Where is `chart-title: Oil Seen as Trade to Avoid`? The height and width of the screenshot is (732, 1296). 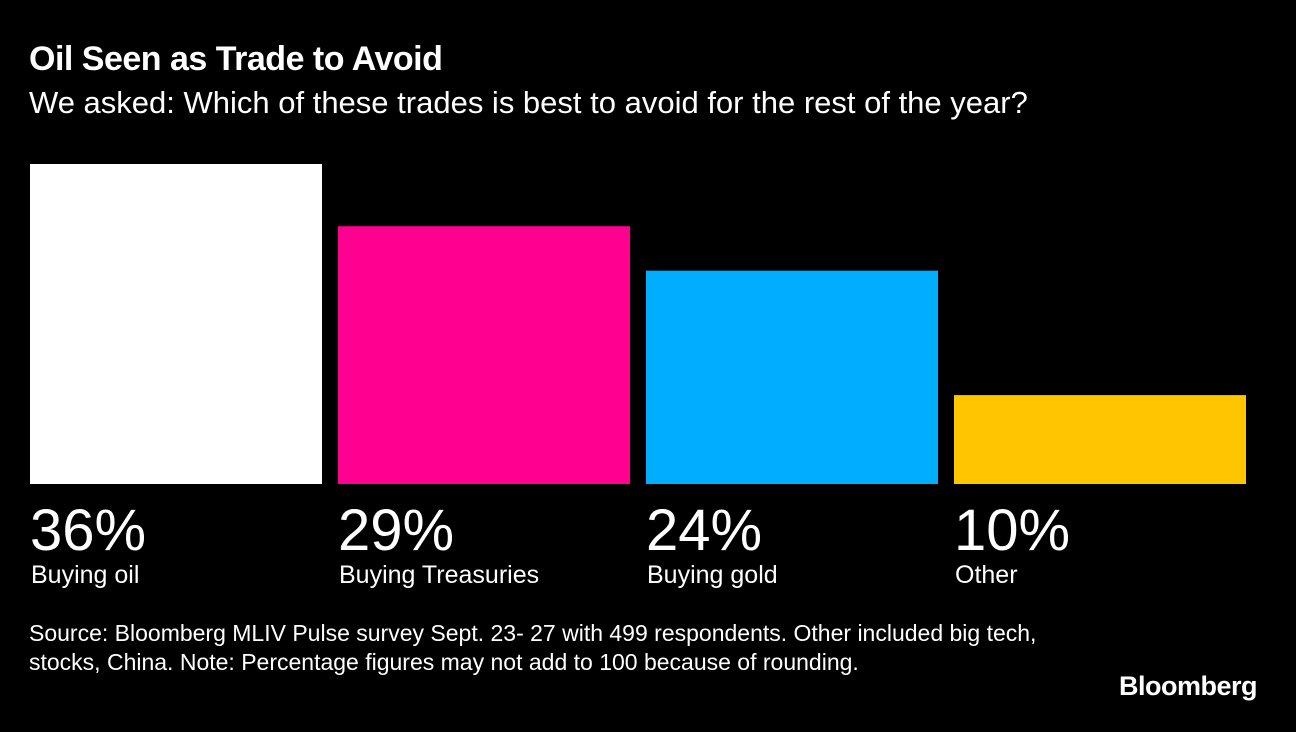
chart-title: Oil Seen as Trade to Avoid is located at coordinates (236, 59).